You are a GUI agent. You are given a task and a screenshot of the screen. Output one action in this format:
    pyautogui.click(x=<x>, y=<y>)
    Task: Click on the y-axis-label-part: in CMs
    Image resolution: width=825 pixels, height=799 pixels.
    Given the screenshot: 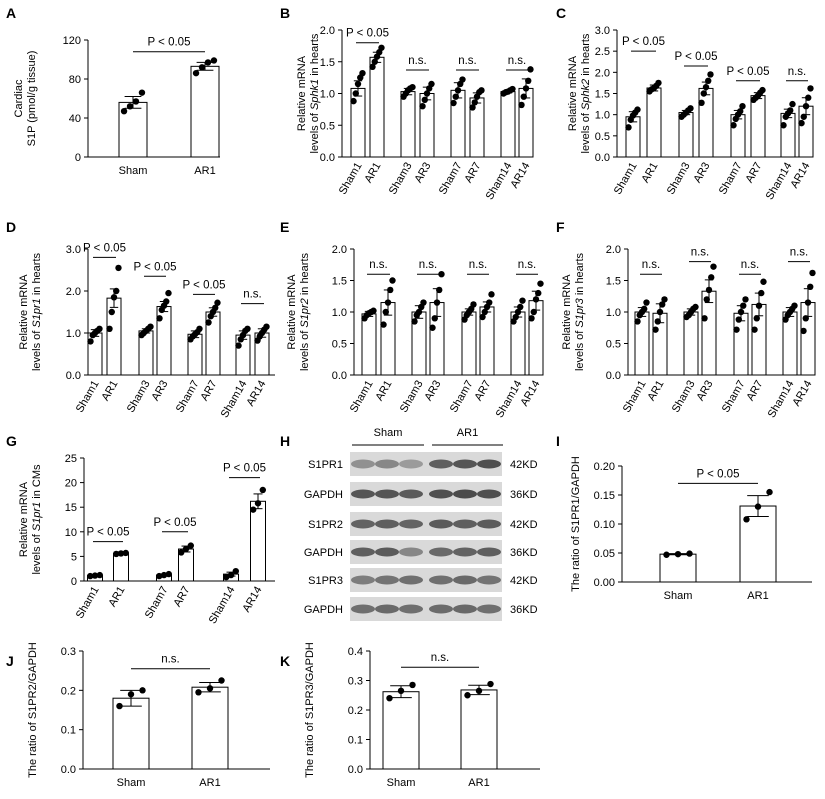 What is the action you would take?
    pyautogui.click(x=37, y=483)
    